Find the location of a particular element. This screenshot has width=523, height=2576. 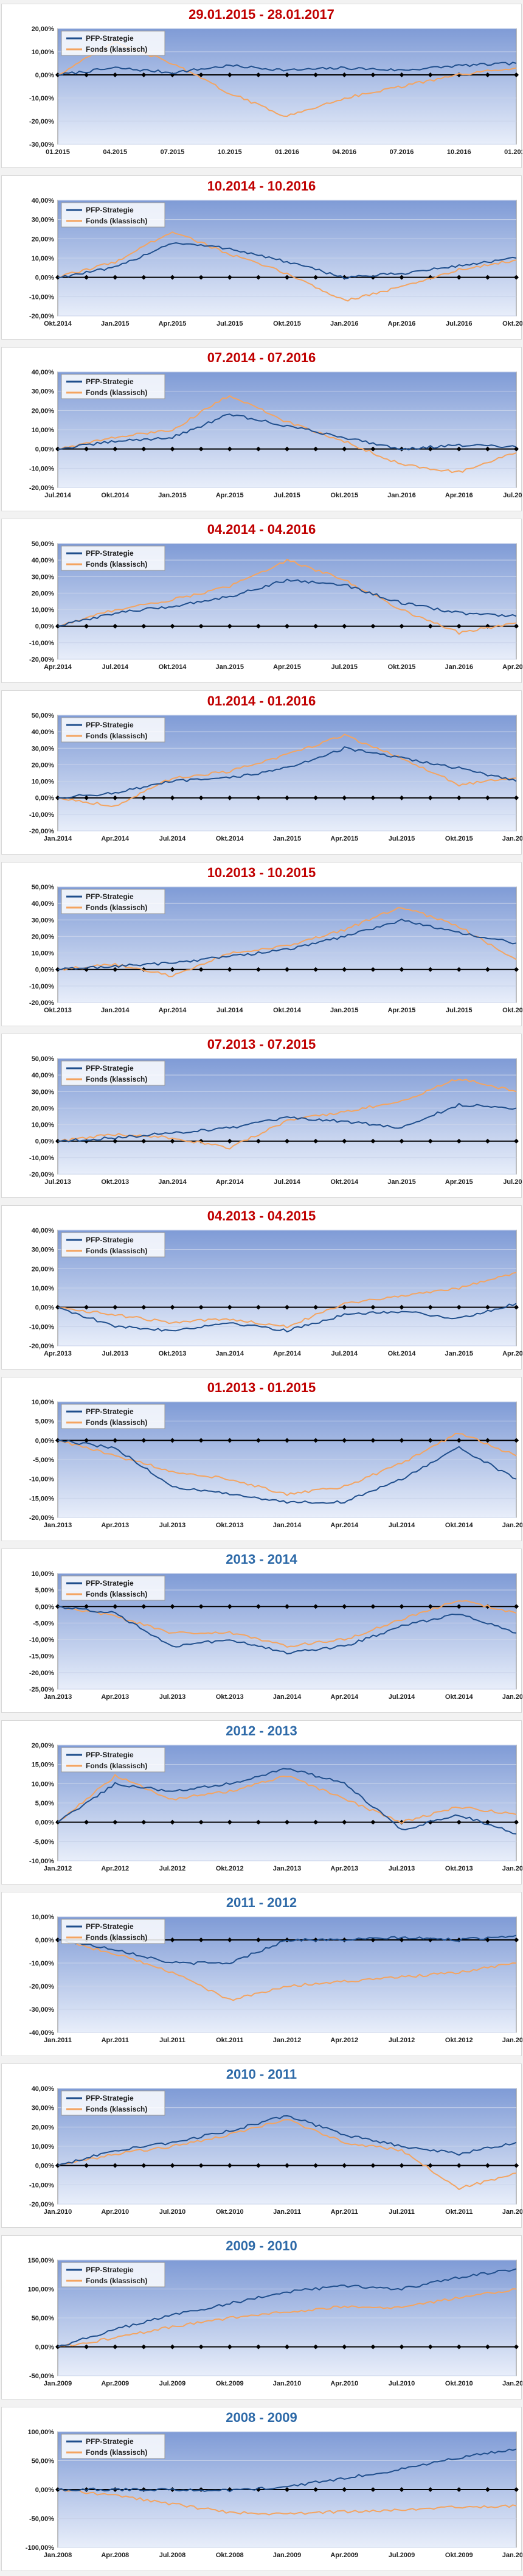

y-tick-label: -50,00% is located at coordinates (41, 2520).